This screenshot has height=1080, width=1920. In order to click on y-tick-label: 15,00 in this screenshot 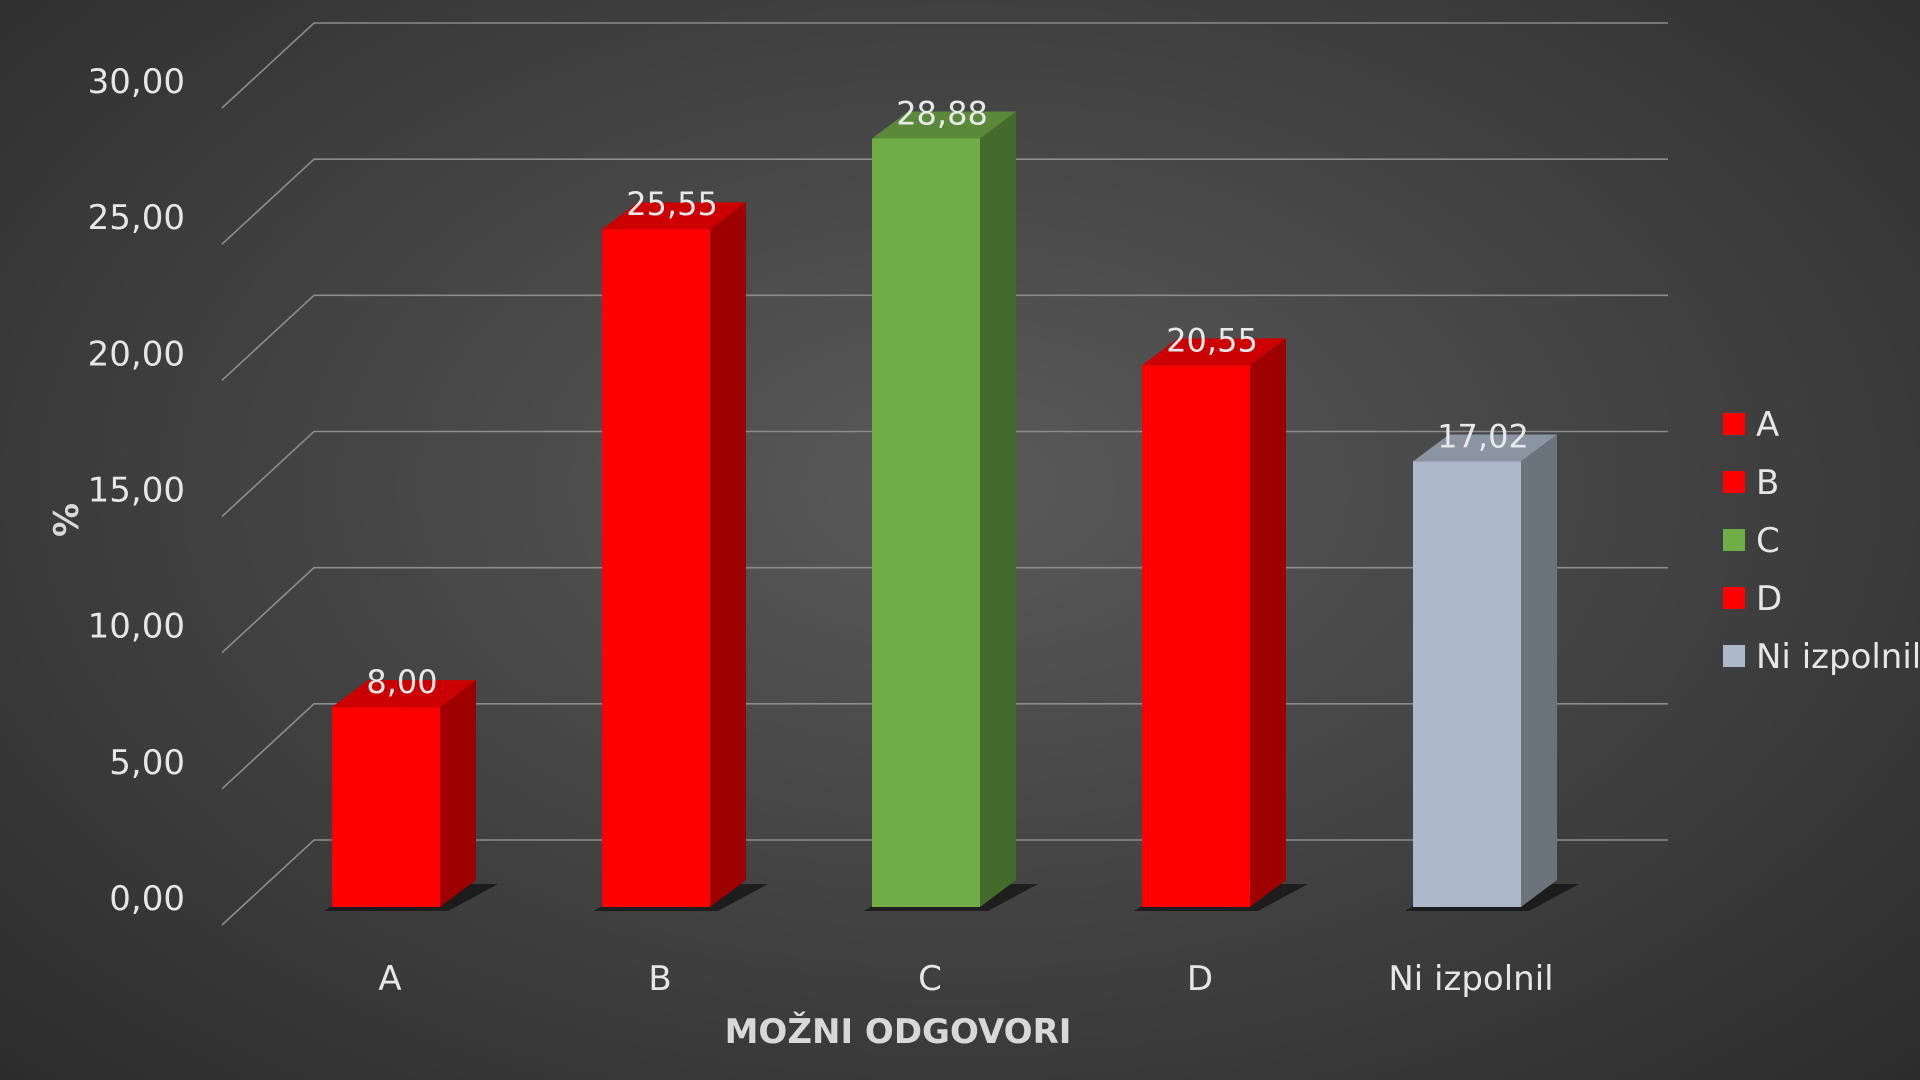, I will do `click(136, 491)`.